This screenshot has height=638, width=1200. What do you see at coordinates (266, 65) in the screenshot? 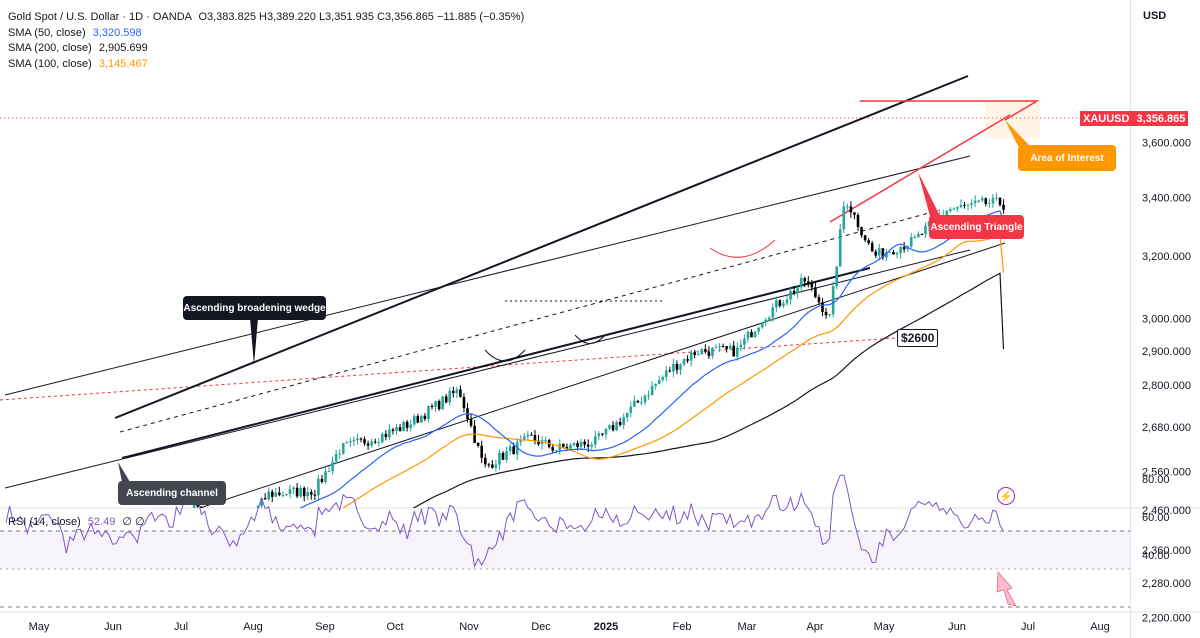
I see `sma100-row: SMA (100, close) 3,145.467` at bounding box center [266, 65].